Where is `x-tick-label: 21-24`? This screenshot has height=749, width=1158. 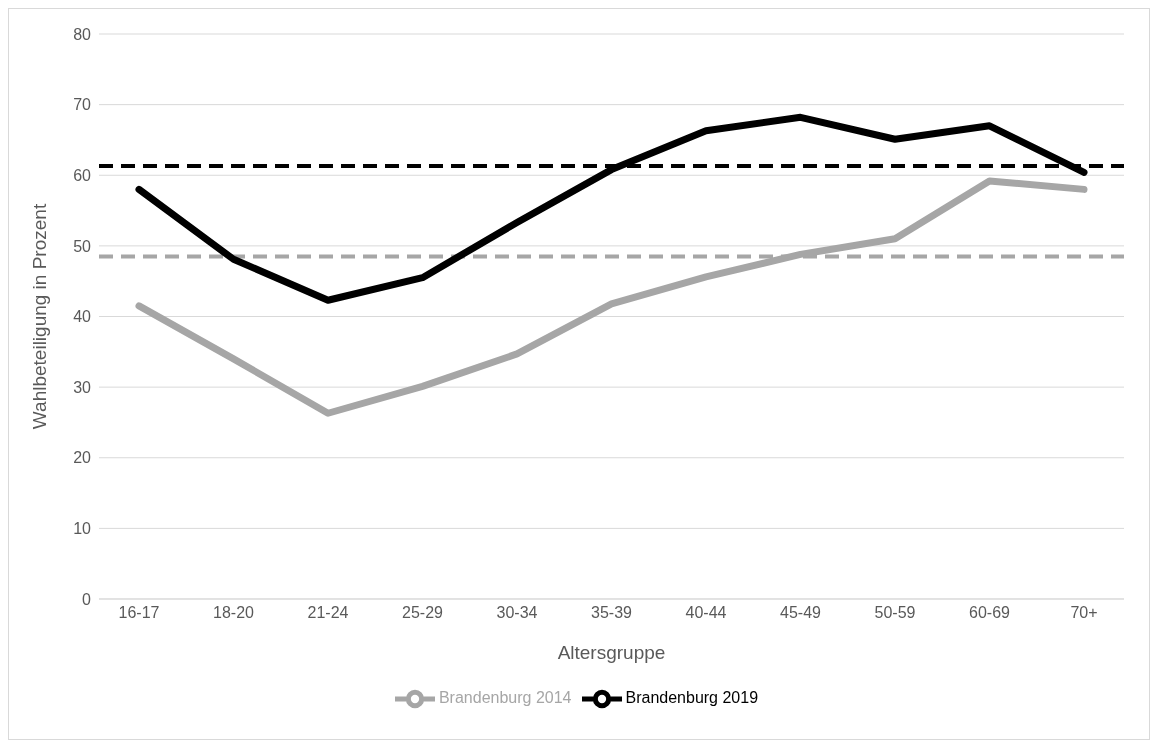 x-tick-label: 21-24 is located at coordinates (328, 613).